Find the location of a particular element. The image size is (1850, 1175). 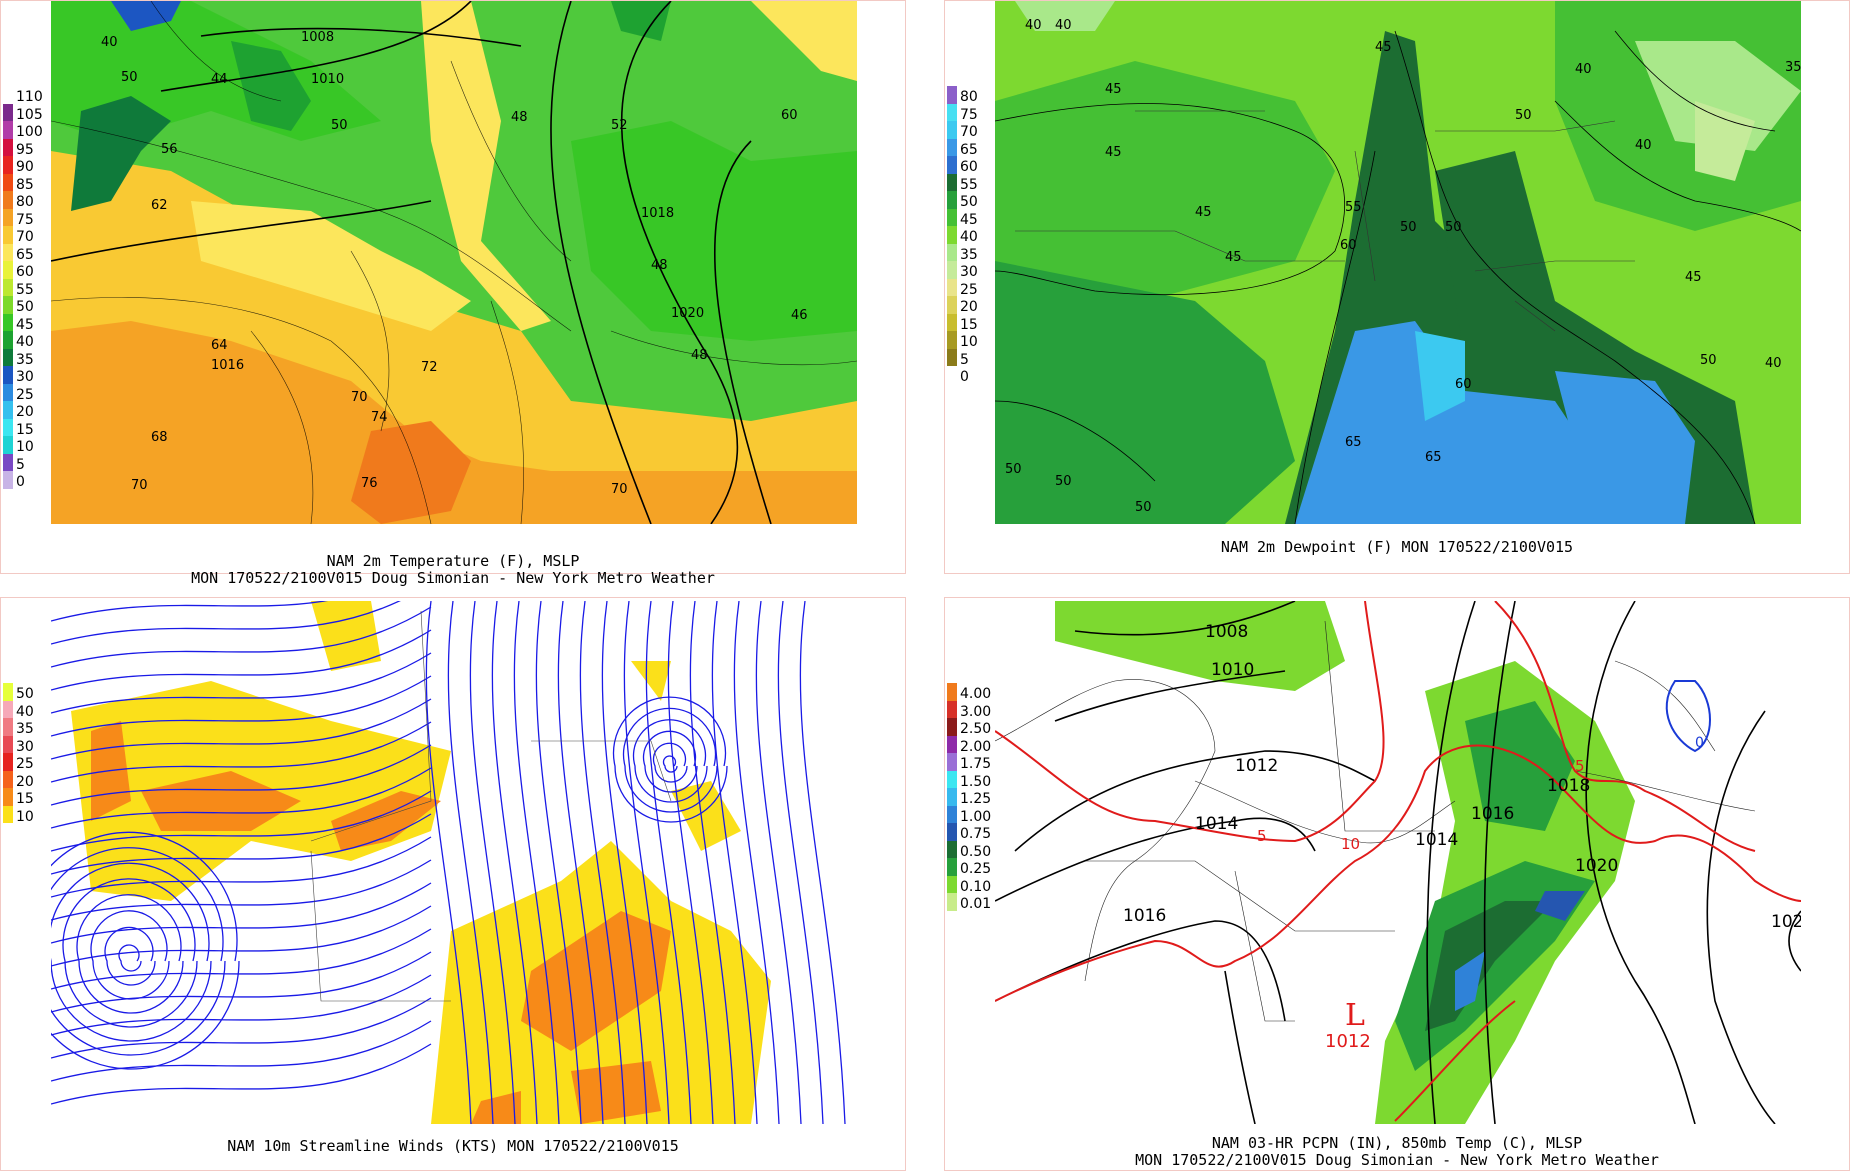

colorbar-entry: 80 is located at coordinates (32, 200).